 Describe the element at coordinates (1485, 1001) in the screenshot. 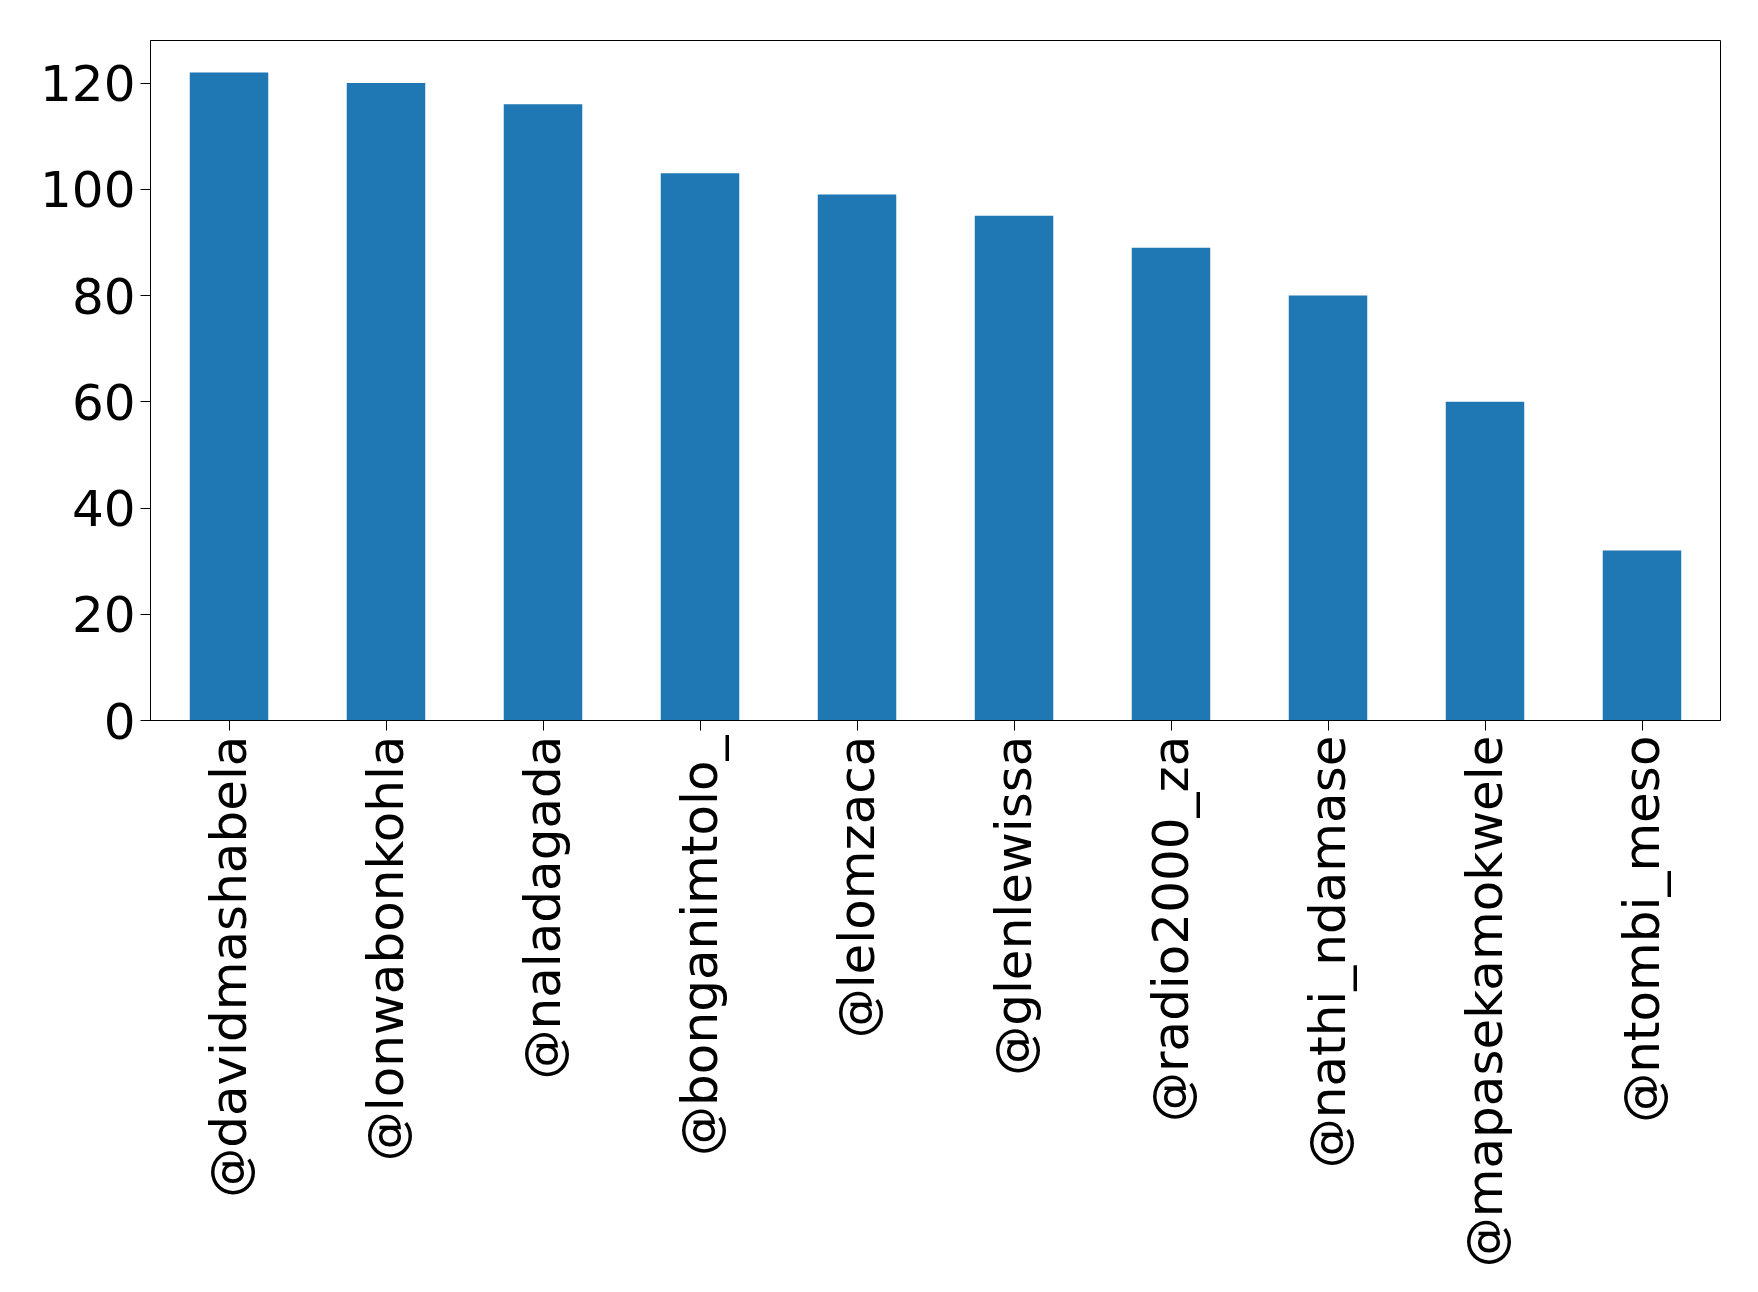

I see `x-tick-label: @mapasekamokwele` at that location.